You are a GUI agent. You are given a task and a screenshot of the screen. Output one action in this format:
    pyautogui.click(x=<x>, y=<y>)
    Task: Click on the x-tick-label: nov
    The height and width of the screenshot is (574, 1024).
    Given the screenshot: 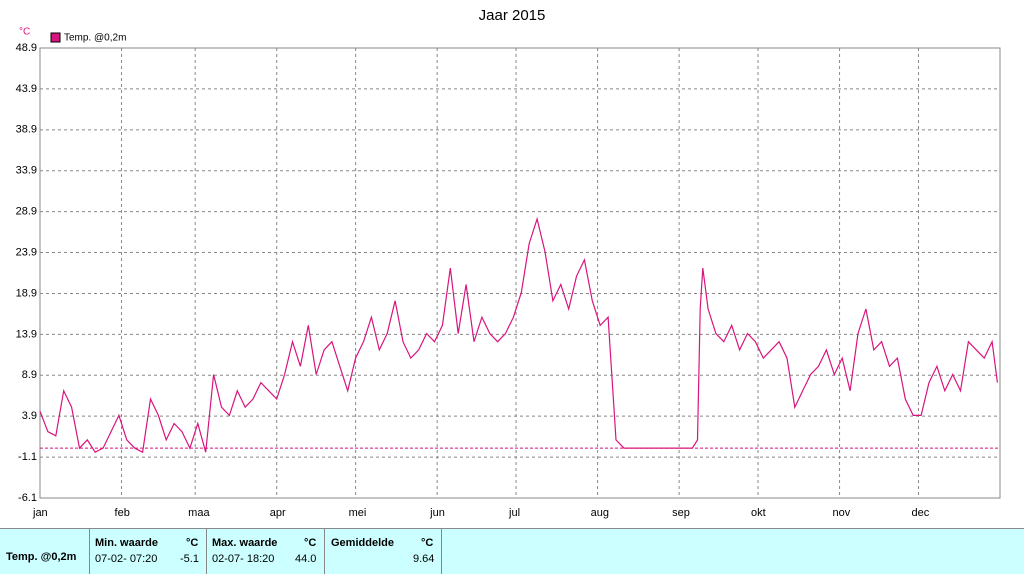 What is the action you would take?
    pyautogui.click(x=842, y=513)
    